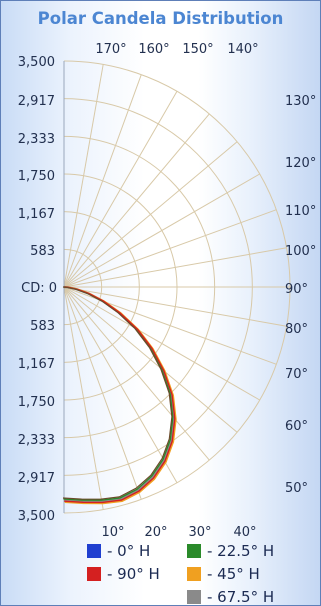 The image size is (321, 606). What do you see at coordinates (160, 18) in the screenshot?
I see `chart-title: Polar Candela Distribution` at bounding box center [160, 18].